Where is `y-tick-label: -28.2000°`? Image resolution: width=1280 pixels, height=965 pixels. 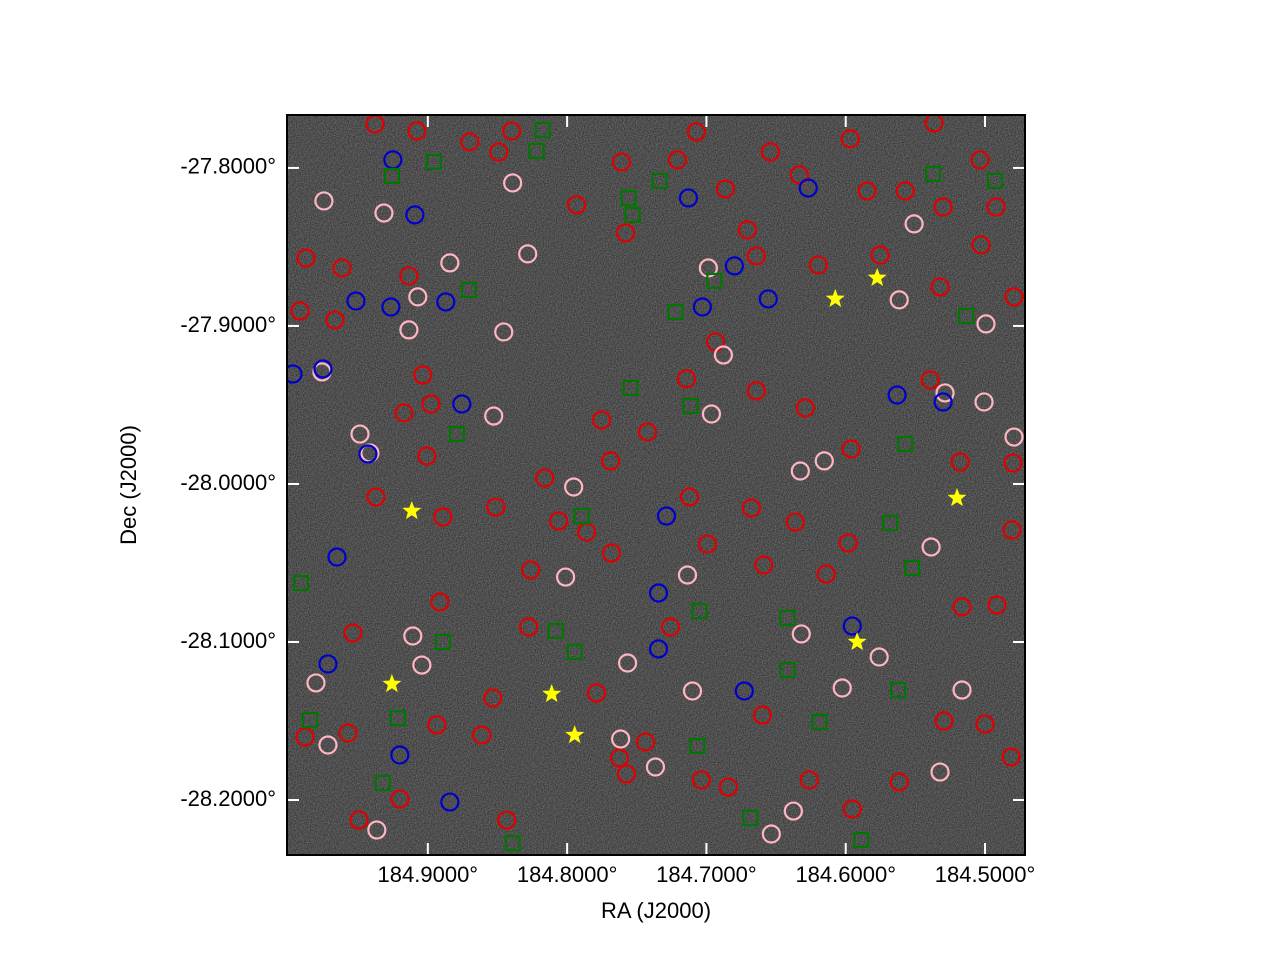
y-tick-label: -28.2000° is located at coordinates (228, 798).